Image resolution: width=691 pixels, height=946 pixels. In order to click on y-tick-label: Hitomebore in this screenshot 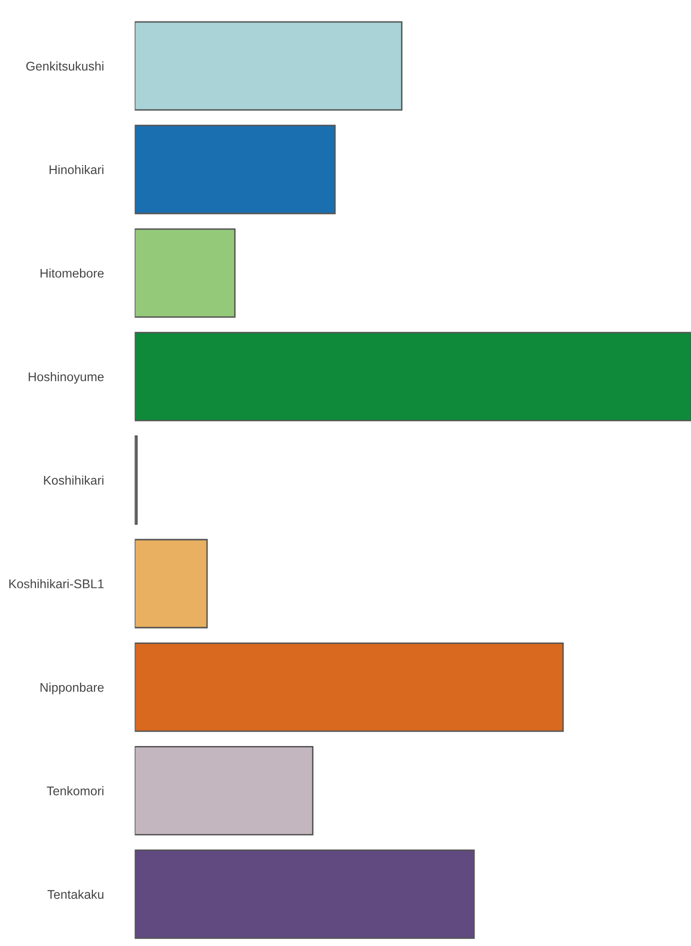, I will do `click(72, 273)`.